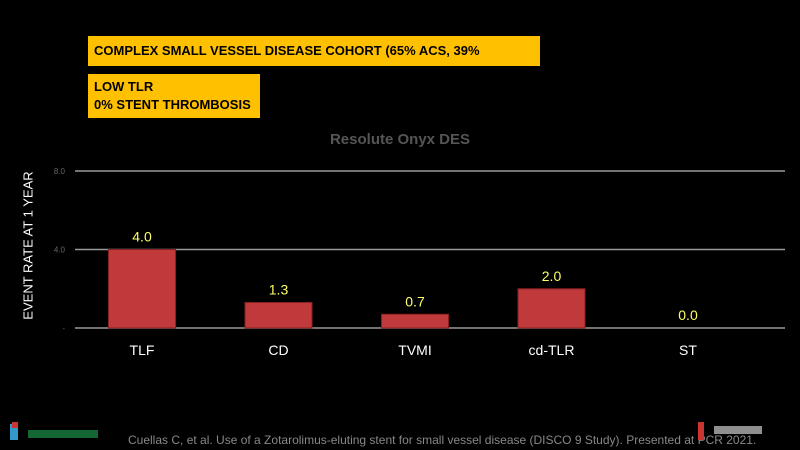 Image resolution: width=800 pixels, height=450 pixels. I want to click on data-label: 1.3, so click(279, 289).